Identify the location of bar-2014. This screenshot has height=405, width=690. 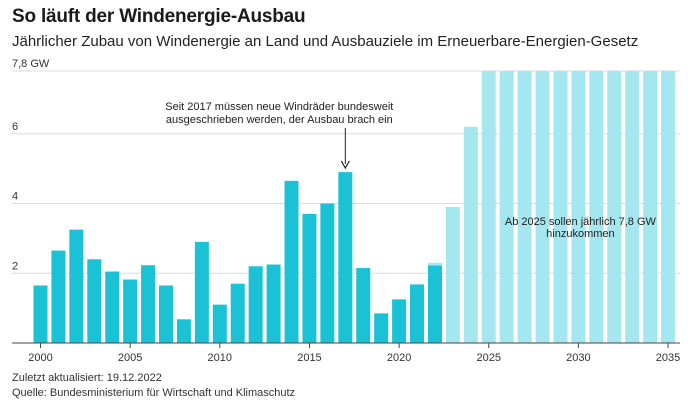
(291, 261).